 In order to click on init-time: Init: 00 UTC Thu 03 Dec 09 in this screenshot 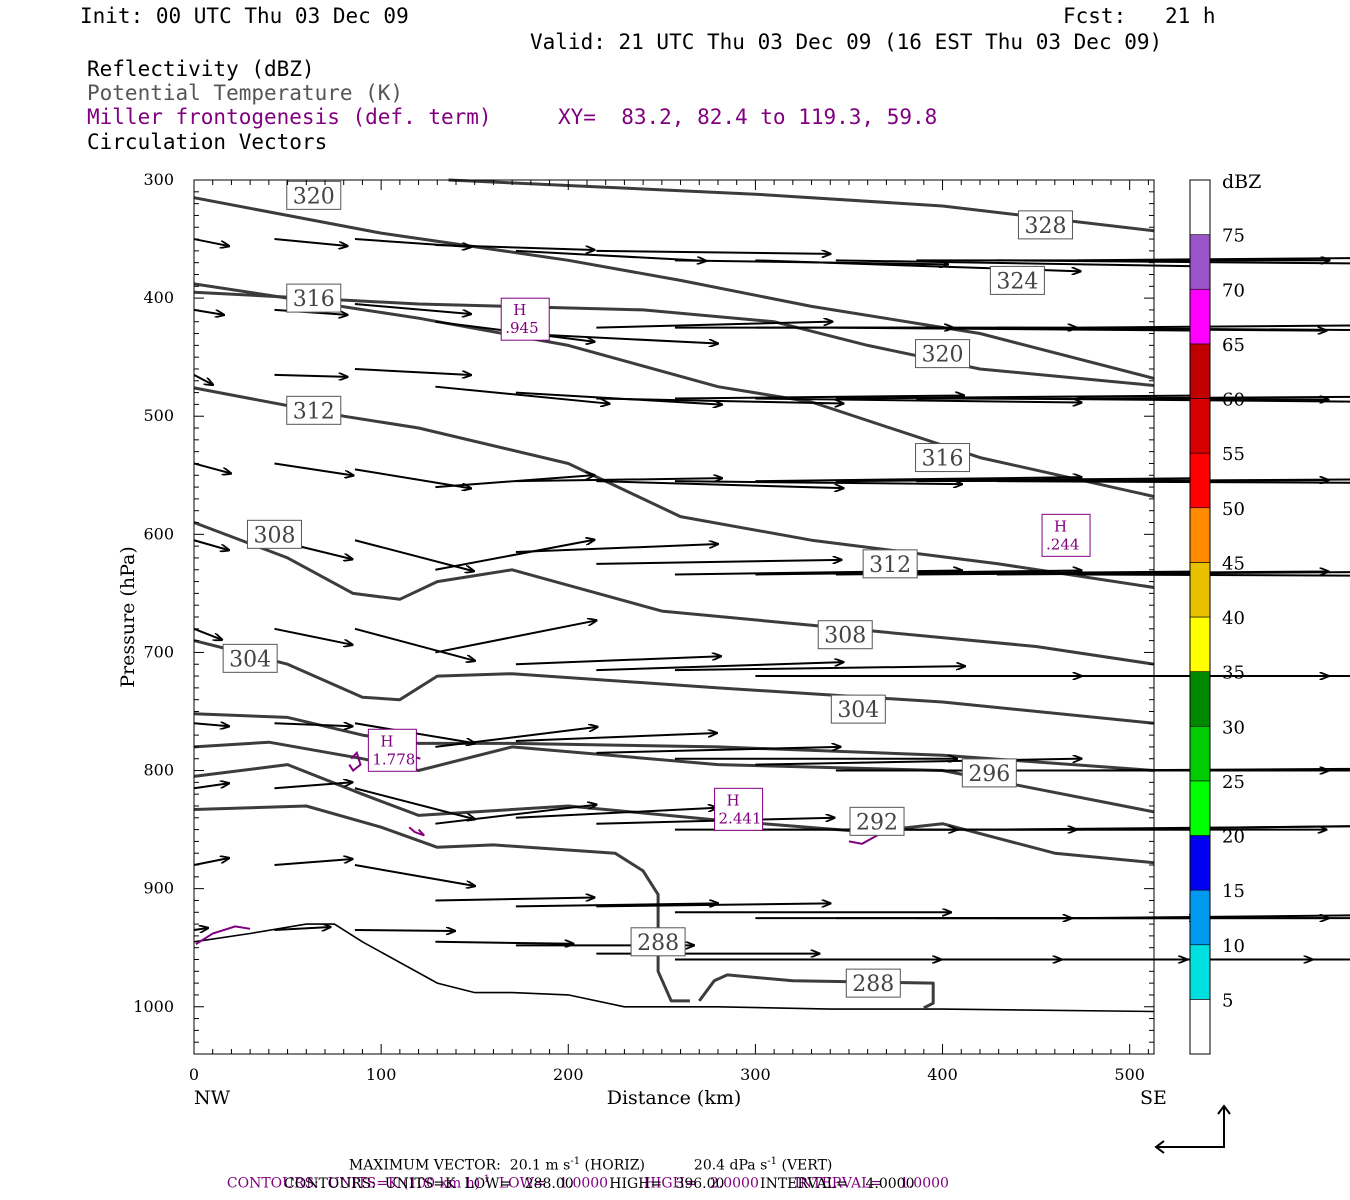, I will do `click(244, 16)`.